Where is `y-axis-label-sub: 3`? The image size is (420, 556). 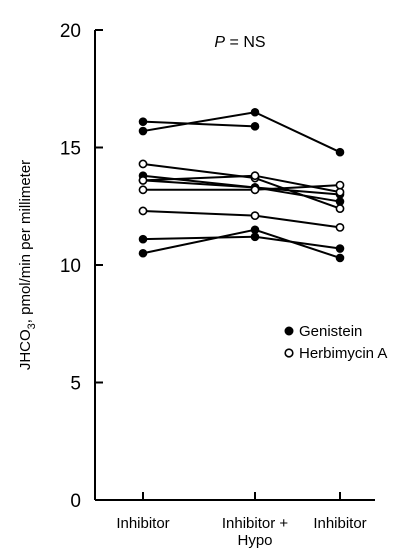
y-axis-label-sub: 3 is located at coordinates (32, 326).